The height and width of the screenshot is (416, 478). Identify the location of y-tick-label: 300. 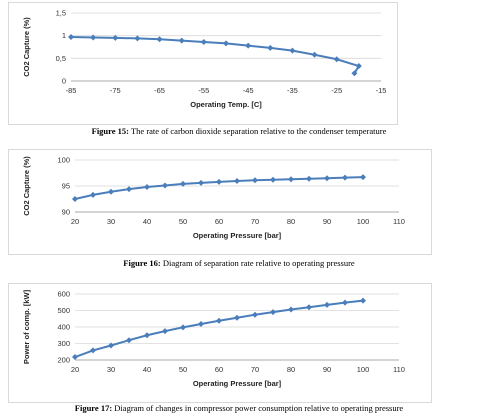
(63, 343).